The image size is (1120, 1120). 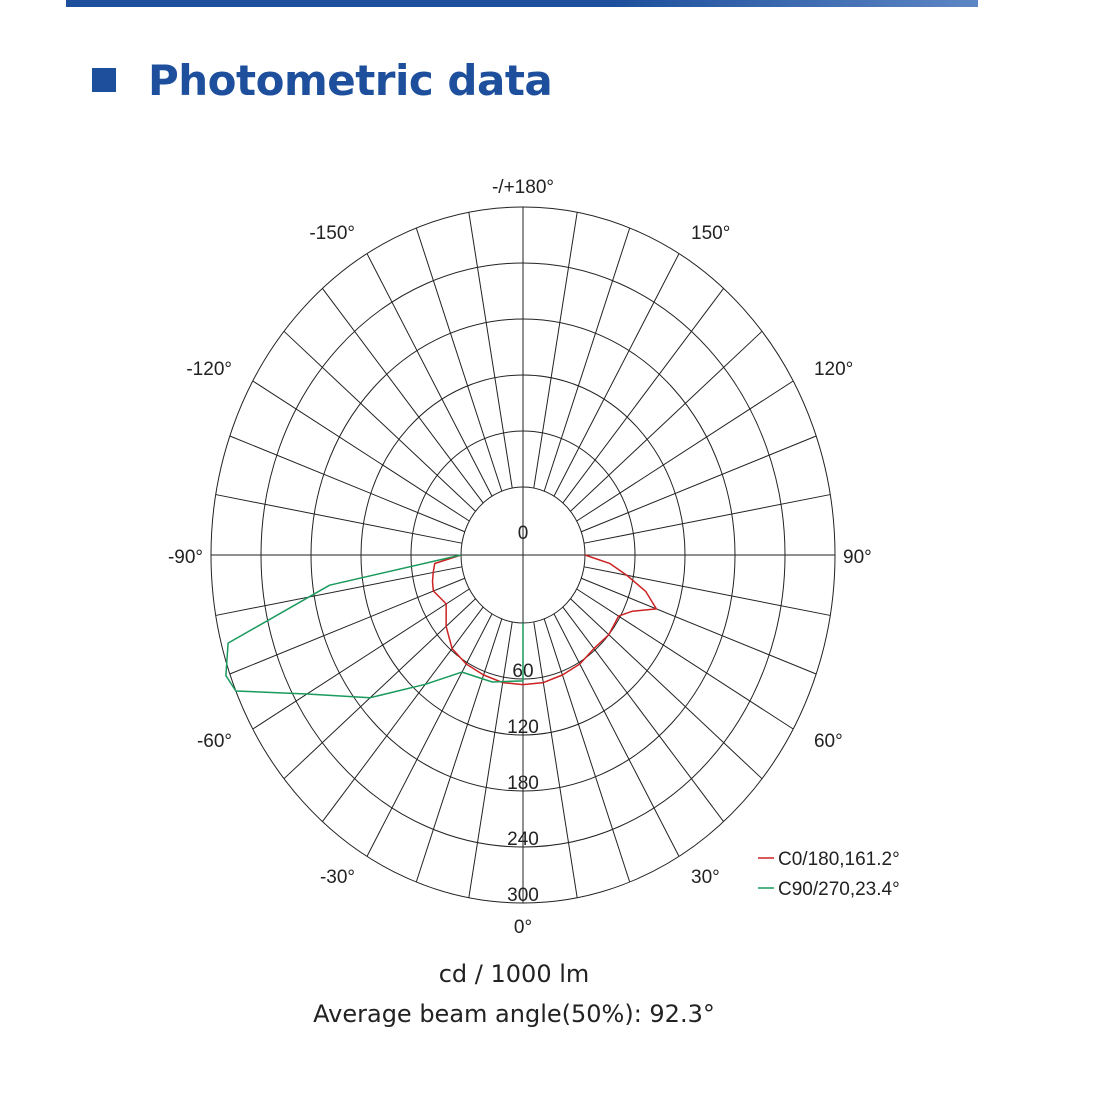 I want to click on angle-label: -/+180°, so click(x=523, y=187).